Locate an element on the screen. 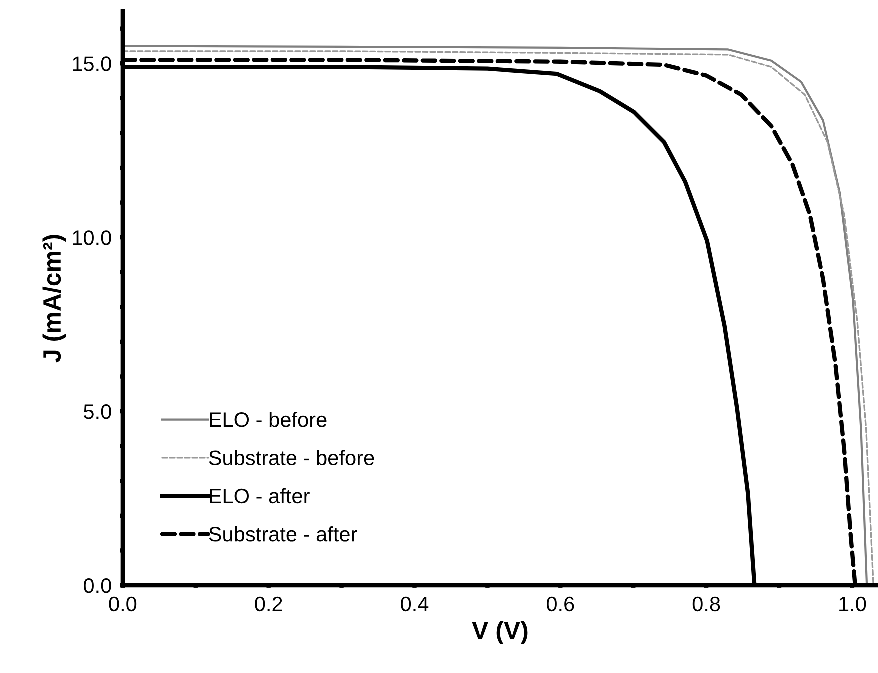 The height and width of the screenshot is (673, 878). y-tick-label: 10.0 is located at coordinates (92, 238).